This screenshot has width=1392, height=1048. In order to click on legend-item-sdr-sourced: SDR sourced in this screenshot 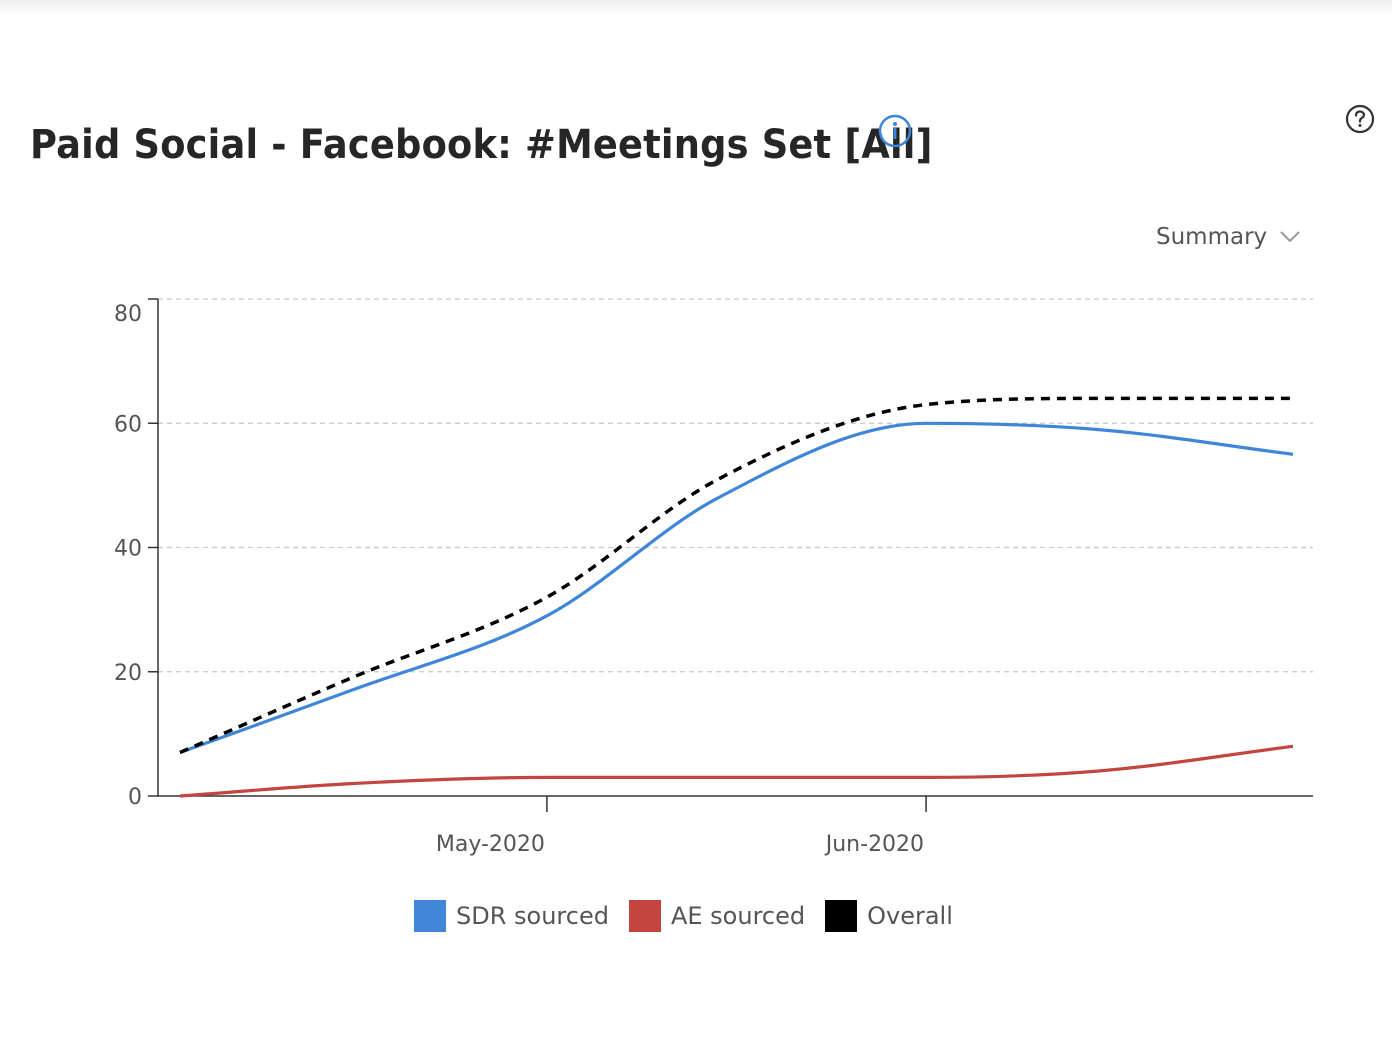, I will do `click(511, 916)`.